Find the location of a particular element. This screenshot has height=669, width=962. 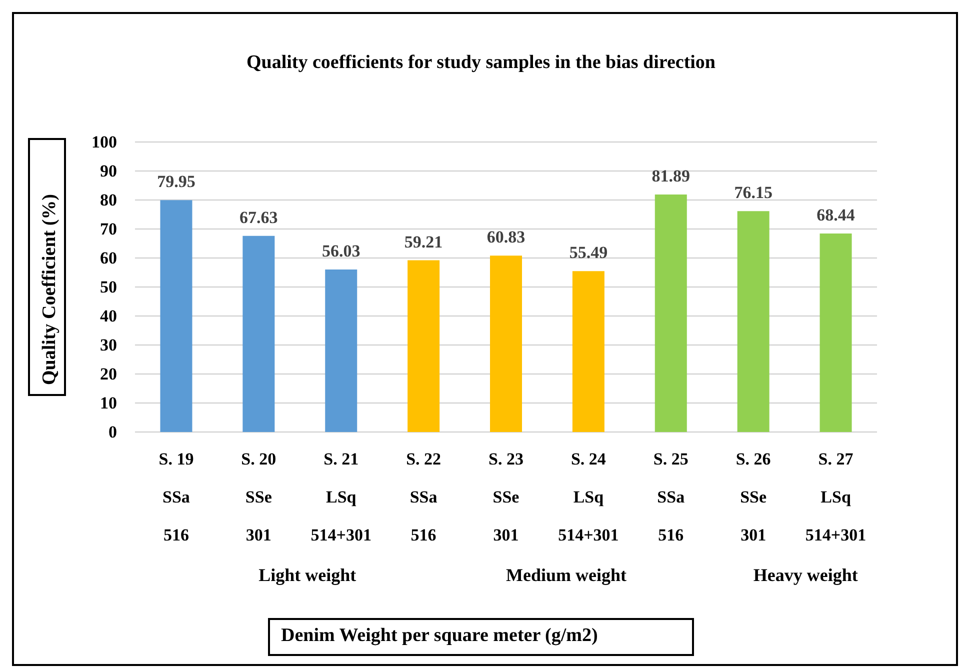

data-label: 68.44 is located at coordinates (836, 215).